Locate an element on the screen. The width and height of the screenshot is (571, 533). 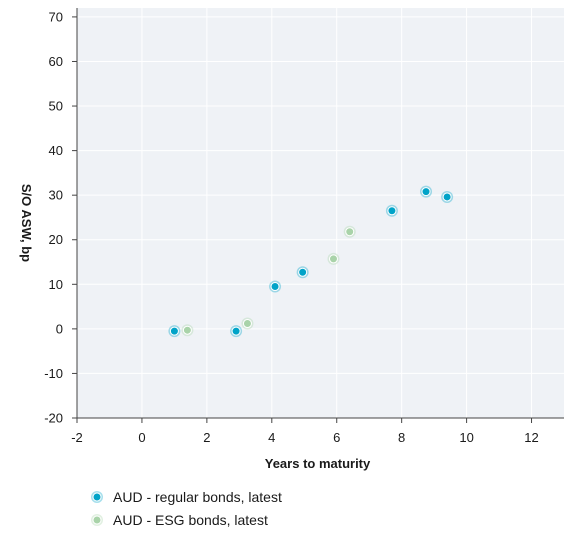
y-axis-title: S/O ASW, bp is located at coordinates (26, 223).